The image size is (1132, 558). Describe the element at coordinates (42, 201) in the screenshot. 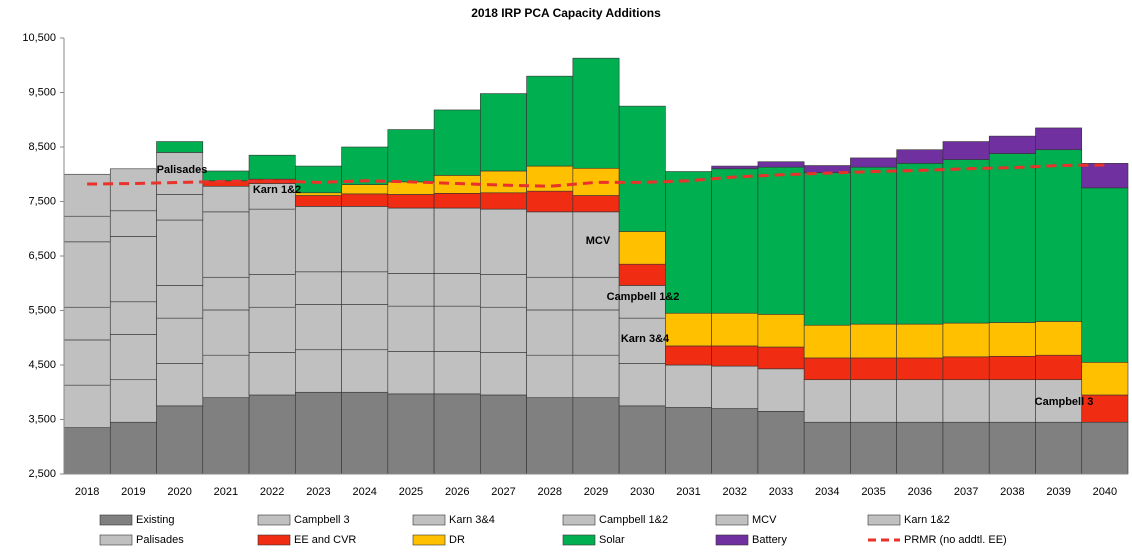

I see `y-tick-label: 7,500` at that location.